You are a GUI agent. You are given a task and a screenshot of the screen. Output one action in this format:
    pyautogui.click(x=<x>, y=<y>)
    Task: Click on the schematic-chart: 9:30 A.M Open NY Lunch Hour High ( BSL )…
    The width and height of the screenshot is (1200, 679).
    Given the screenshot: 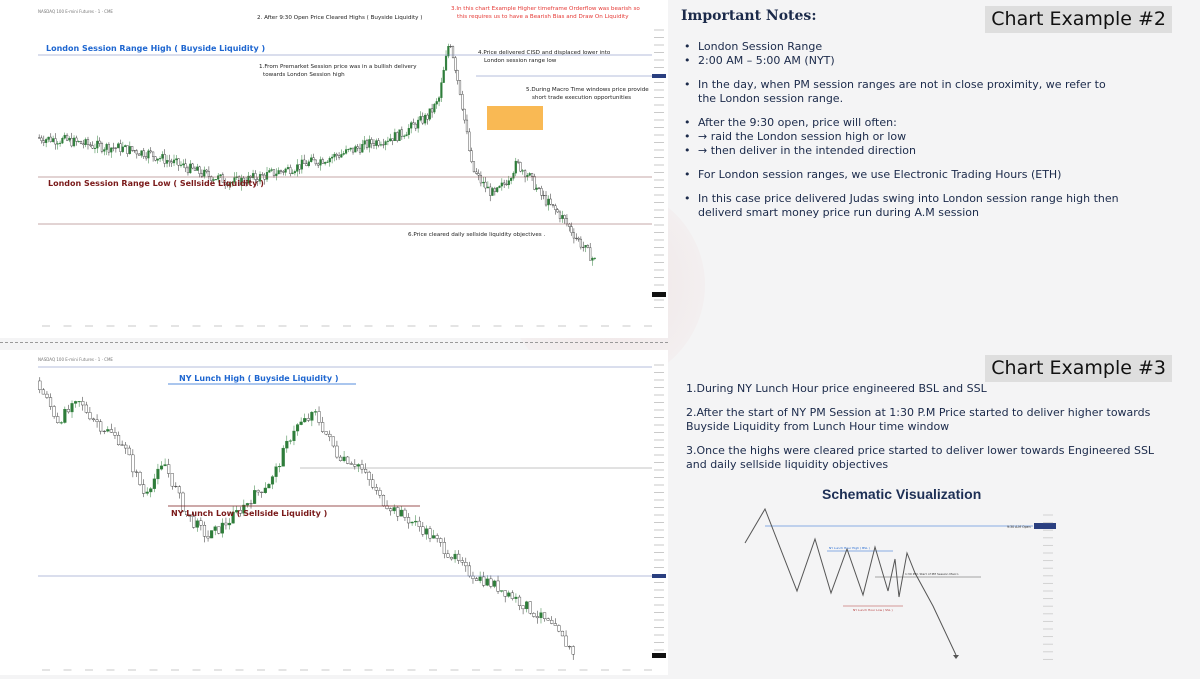 What is the action you would take?
    pyautogui.click(x=900, y=583)
    